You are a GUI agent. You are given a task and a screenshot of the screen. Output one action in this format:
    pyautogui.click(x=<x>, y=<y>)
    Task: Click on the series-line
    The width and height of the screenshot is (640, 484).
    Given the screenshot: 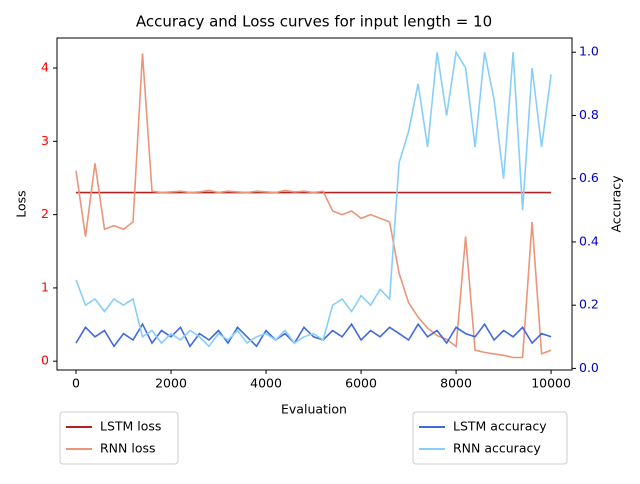 What is the action you would take?
    pyautogui.click(x=313, y=335)
    